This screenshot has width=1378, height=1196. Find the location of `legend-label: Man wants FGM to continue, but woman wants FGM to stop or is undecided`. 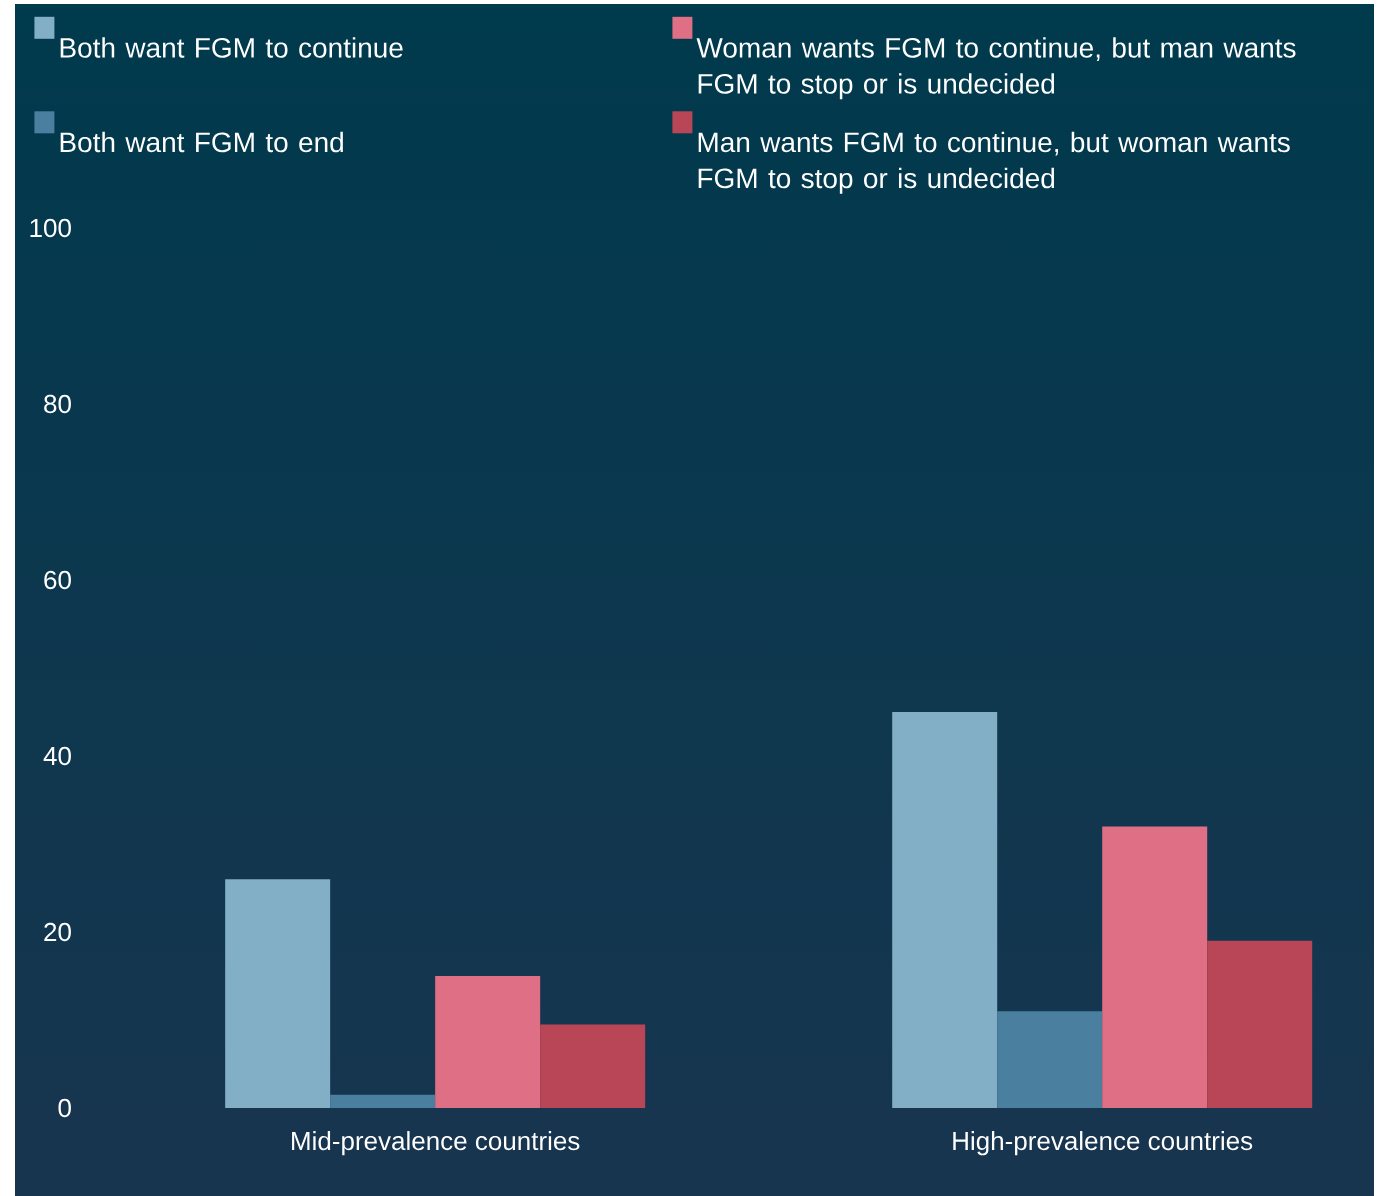

legend-label: Man wants FGM to continue, but woman wants FGM to stop or is undecided is located at coordinates (994, 162).